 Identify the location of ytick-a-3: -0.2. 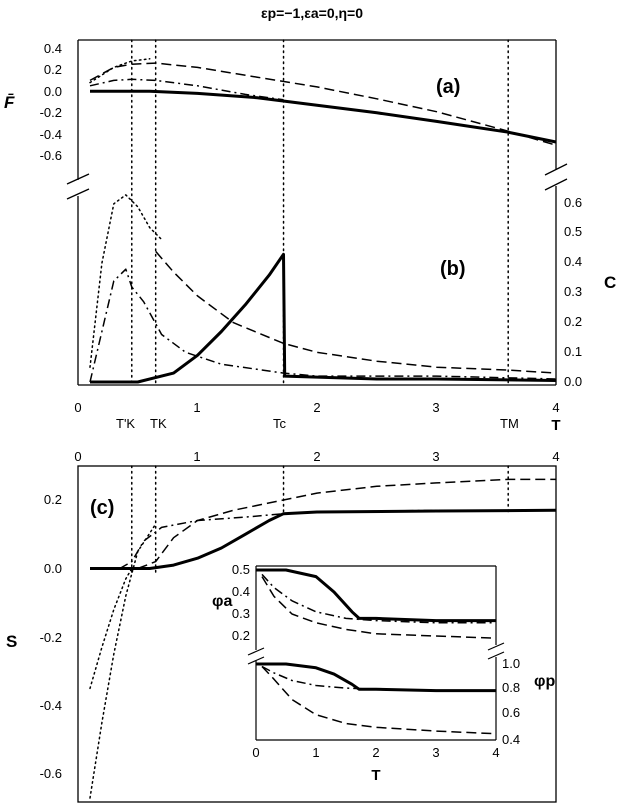
(51, 112).